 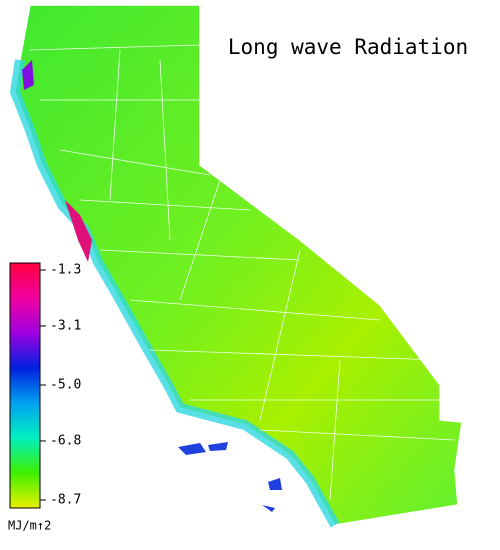 I want to click on channel-islands, so click(x=230, y=477).